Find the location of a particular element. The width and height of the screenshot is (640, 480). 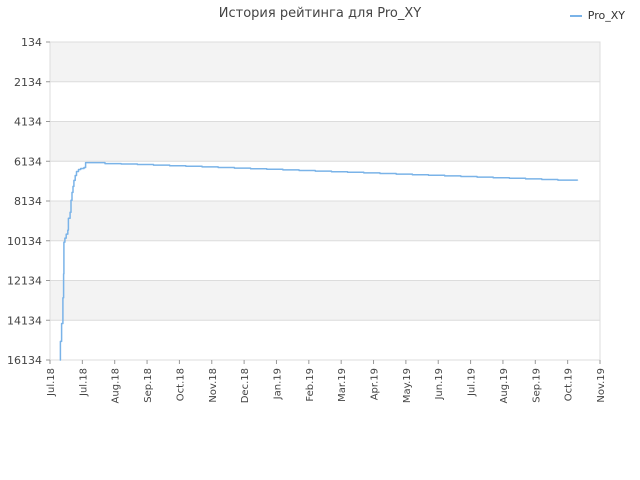

x-tick-label: Sep.19 is located at coordinates (536, 385).